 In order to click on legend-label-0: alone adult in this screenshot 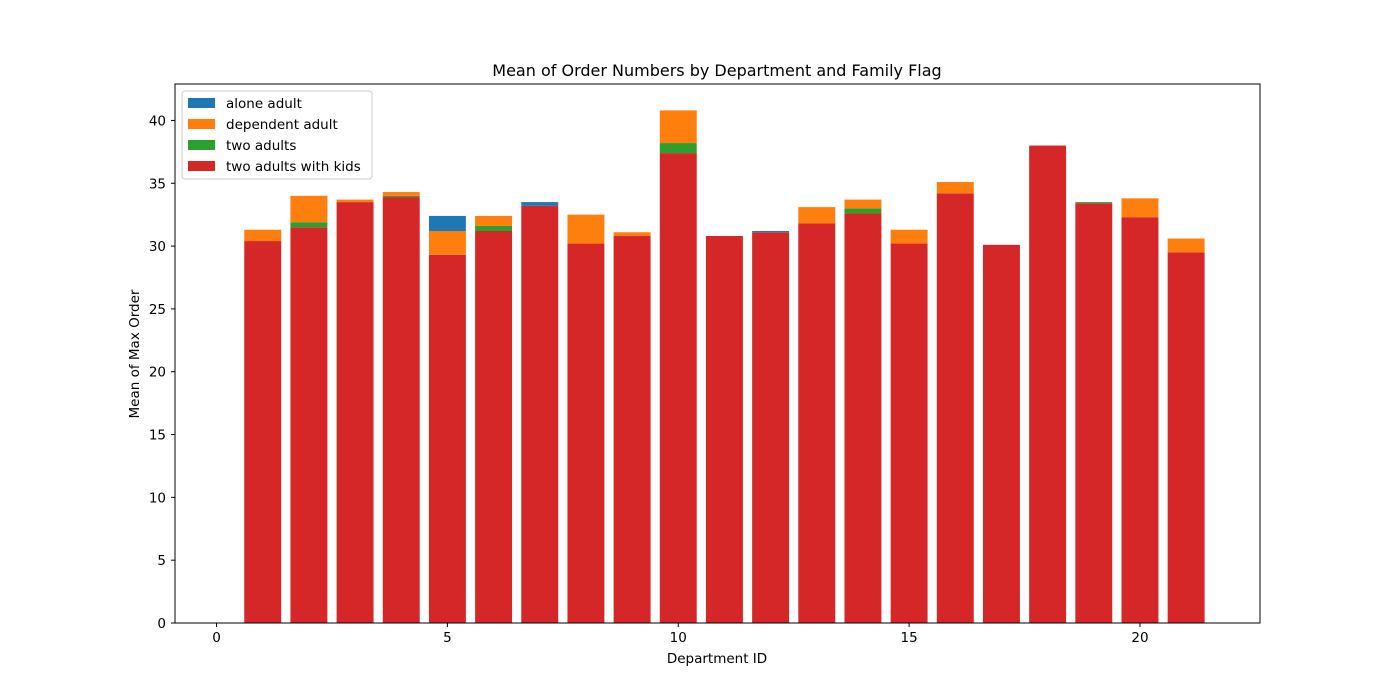, I will do `click(264, 104)`.